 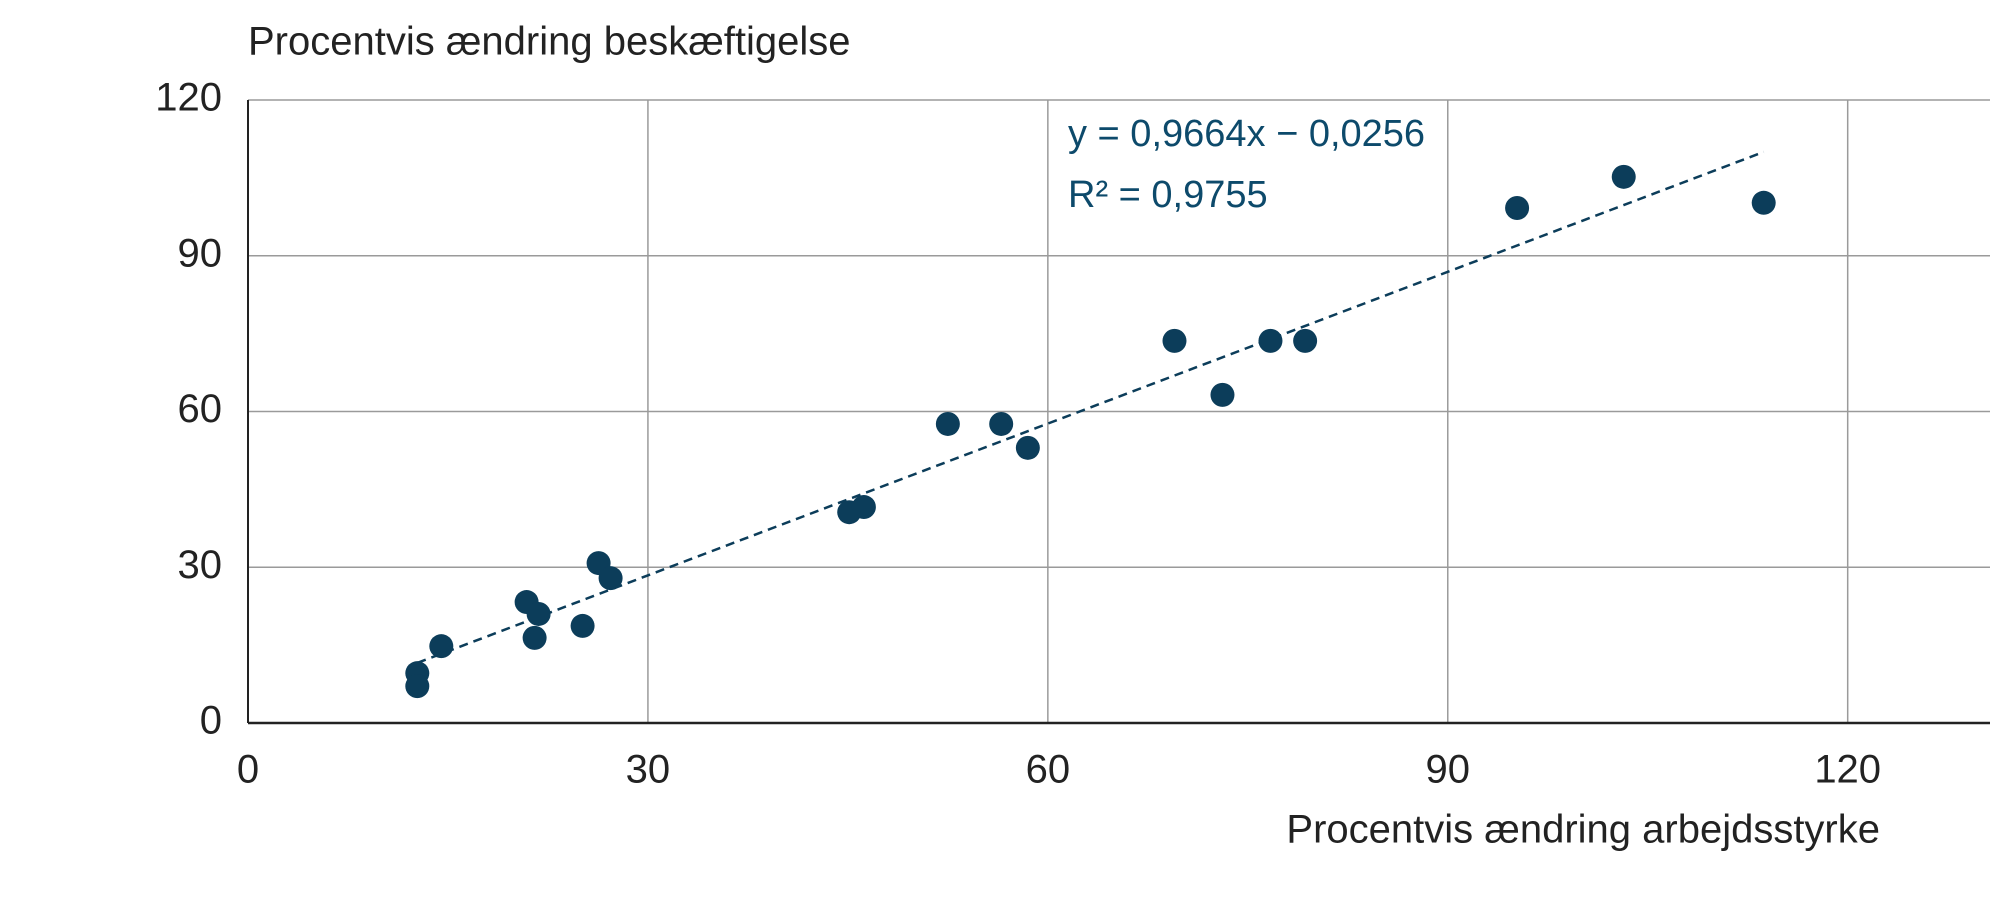 I want to click on equation: y = 0,9664x − 0,0256, so click(x=1246, y=134).